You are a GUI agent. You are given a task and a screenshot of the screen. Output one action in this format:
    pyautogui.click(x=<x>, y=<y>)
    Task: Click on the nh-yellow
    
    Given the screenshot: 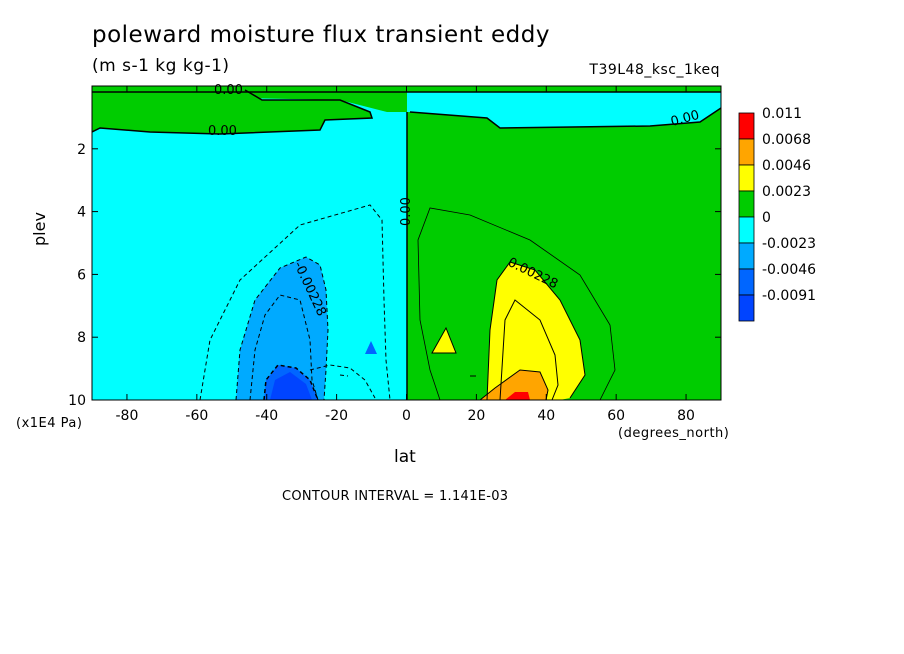 What is the action you would take?
    pyautogui.click(x=536, y=331)
    